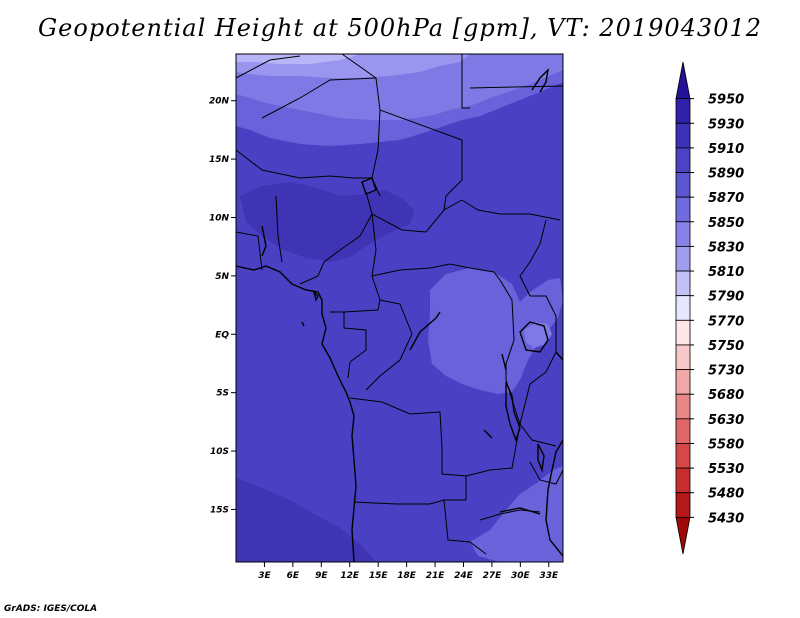 The height and width of the screenshot is (618, 800). Describe the element at coordinates (533, 258) in the screenshot. I see `border-south-sudan-east` at that location.